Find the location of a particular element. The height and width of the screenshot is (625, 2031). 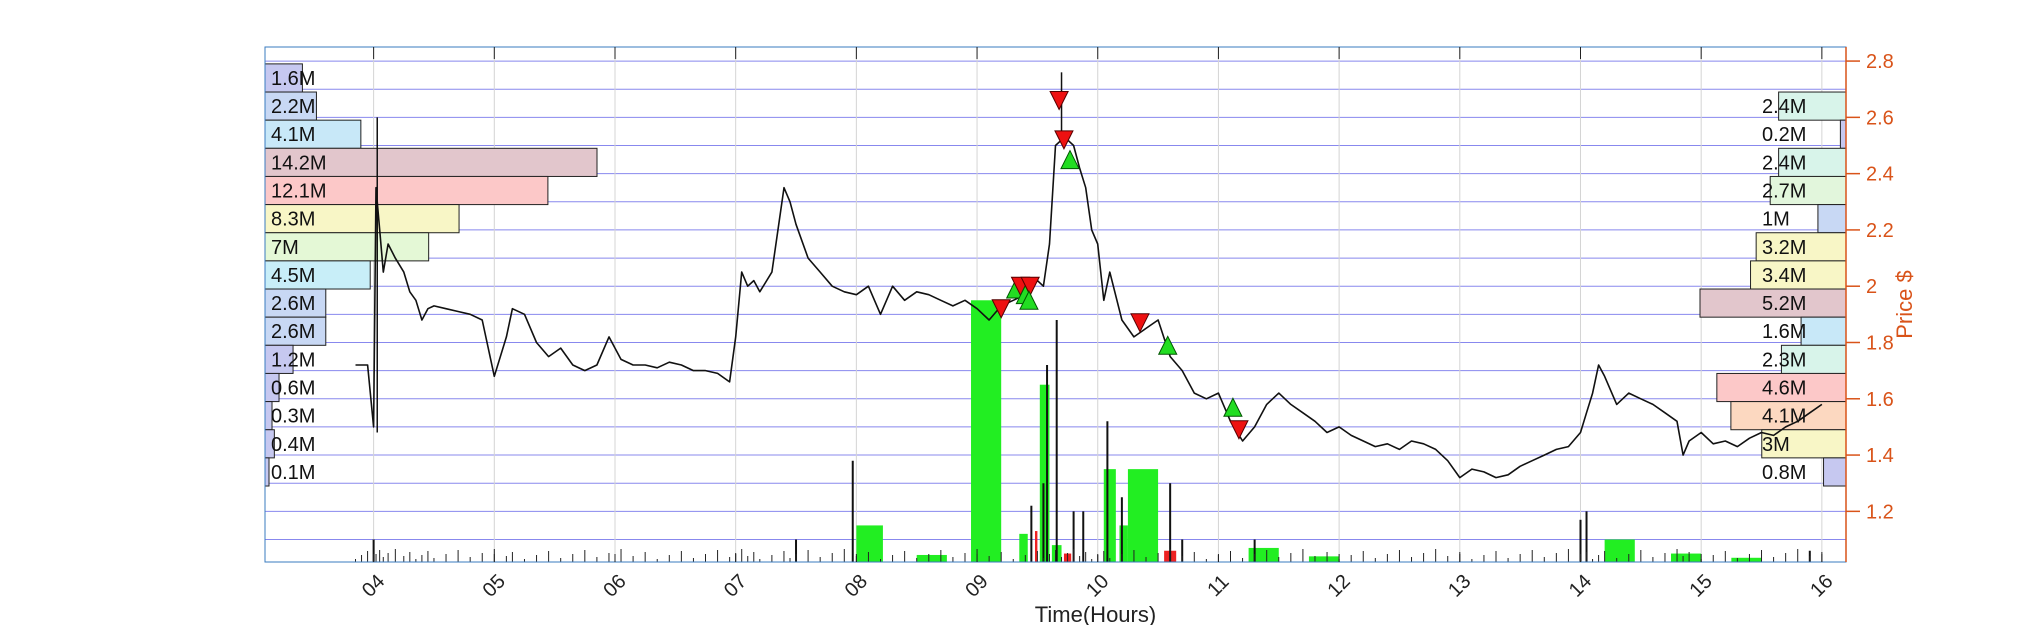

volume-profile-left-label: 12.1M is located at coordinates (299, 192).